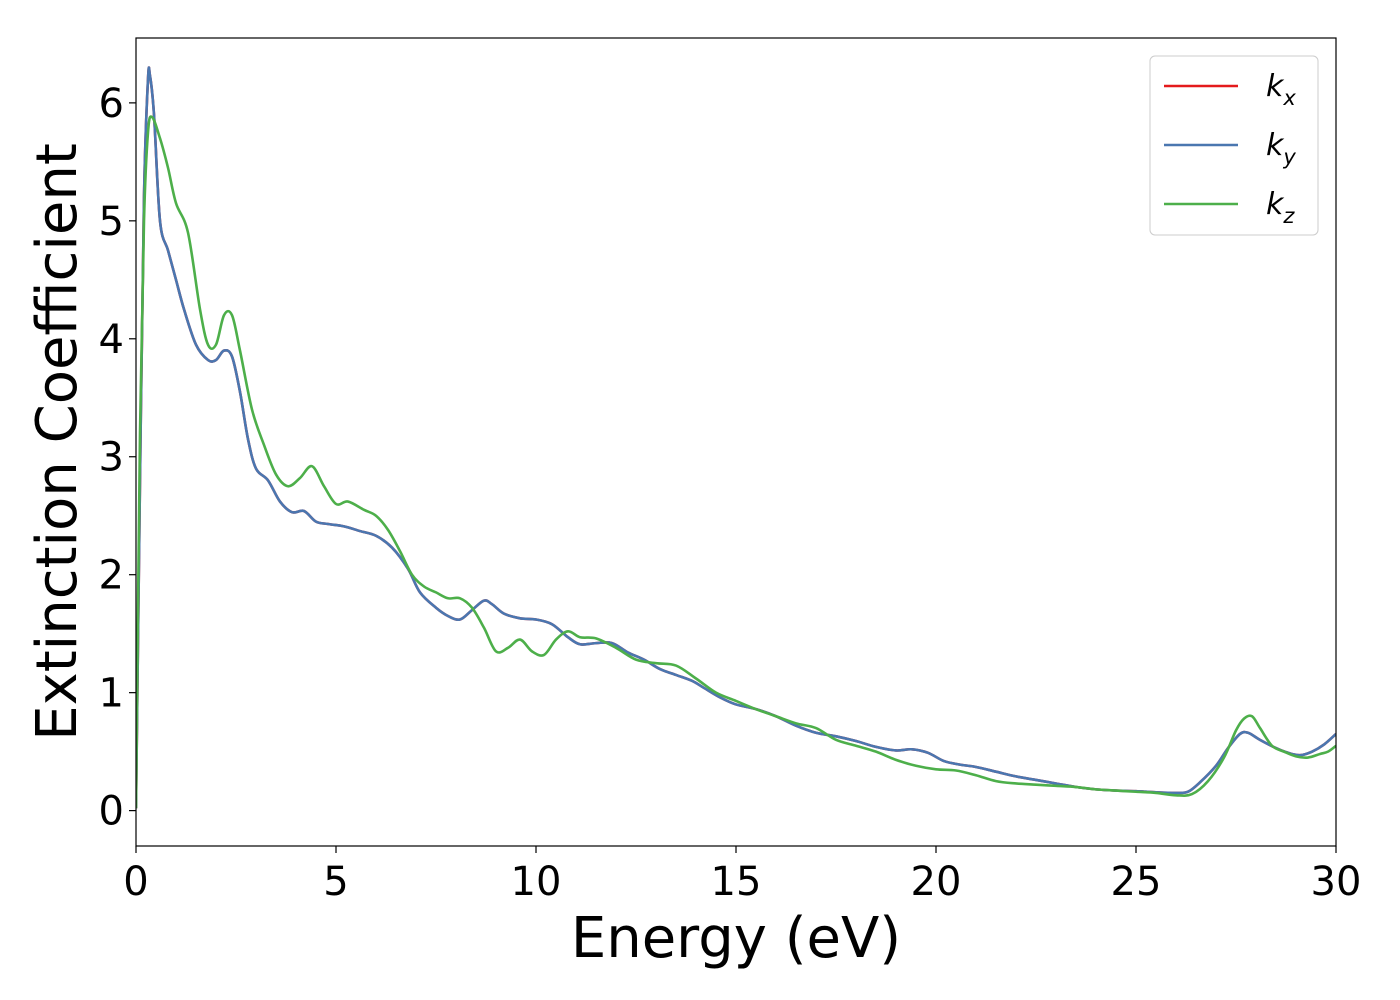 Image resolution: width=1400 pixels, height=1000 pixels. What do you see at coordinates (936, 882) in the screenshot?
I see `x-tick-label: 20` at bounding box center [936, 882].